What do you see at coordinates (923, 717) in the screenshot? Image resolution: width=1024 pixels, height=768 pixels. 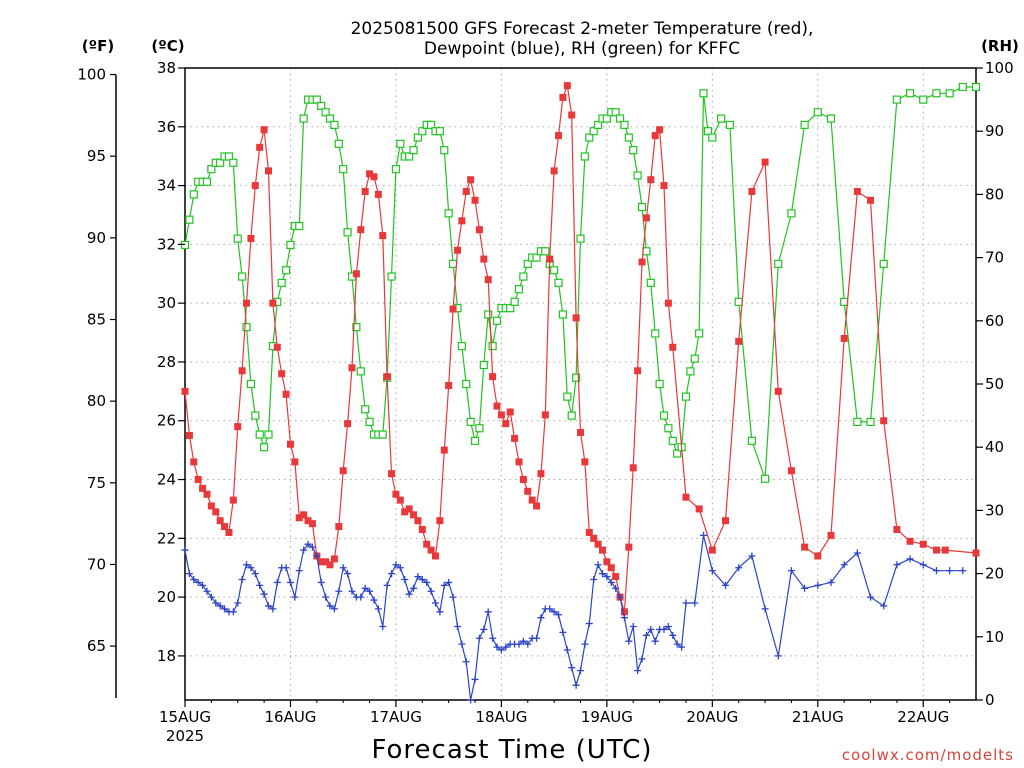 I see `time-tick-label: 22AUG` at bounding box center [923, 717].